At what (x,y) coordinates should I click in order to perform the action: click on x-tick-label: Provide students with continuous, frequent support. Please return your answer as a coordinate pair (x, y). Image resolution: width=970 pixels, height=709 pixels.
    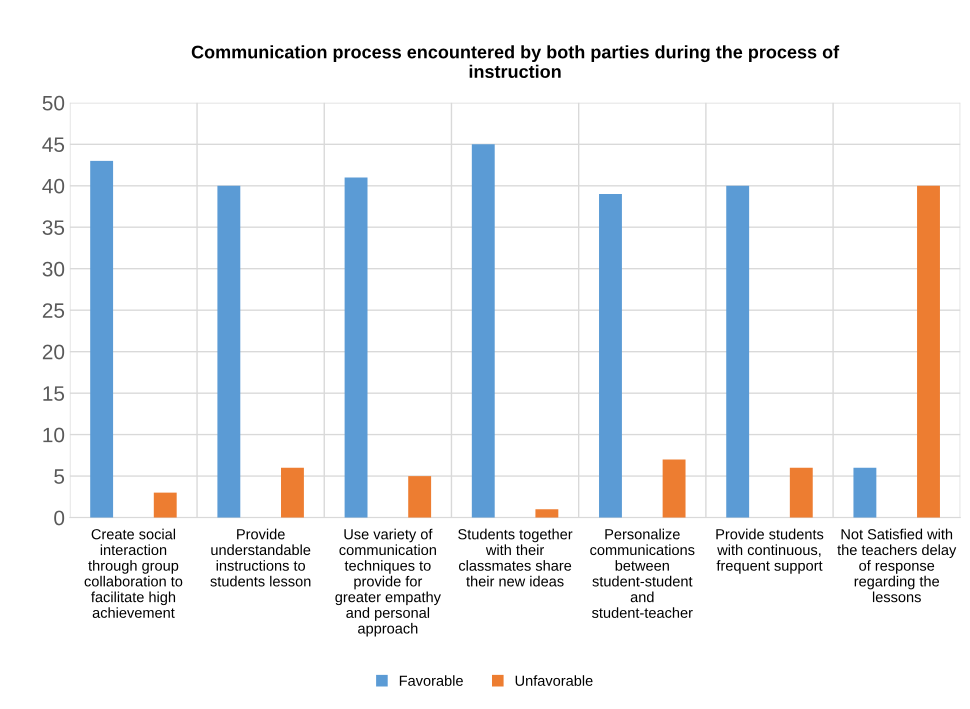
    Looking at the image, I should click on (770, 551).